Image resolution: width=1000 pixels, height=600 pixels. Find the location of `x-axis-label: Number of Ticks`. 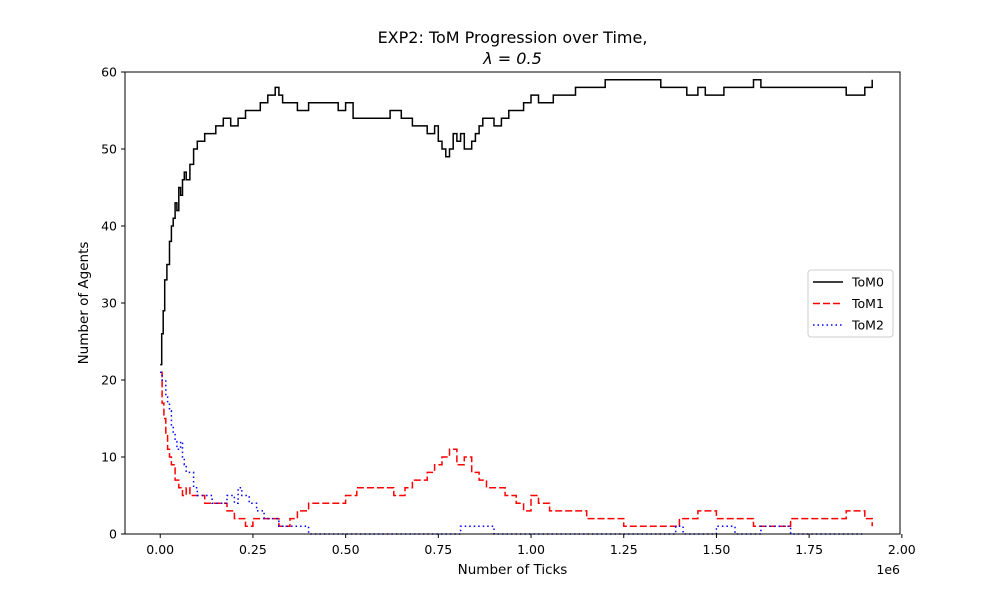

x-axis-label: Number of Ticks is located at coordinates (513, 570).